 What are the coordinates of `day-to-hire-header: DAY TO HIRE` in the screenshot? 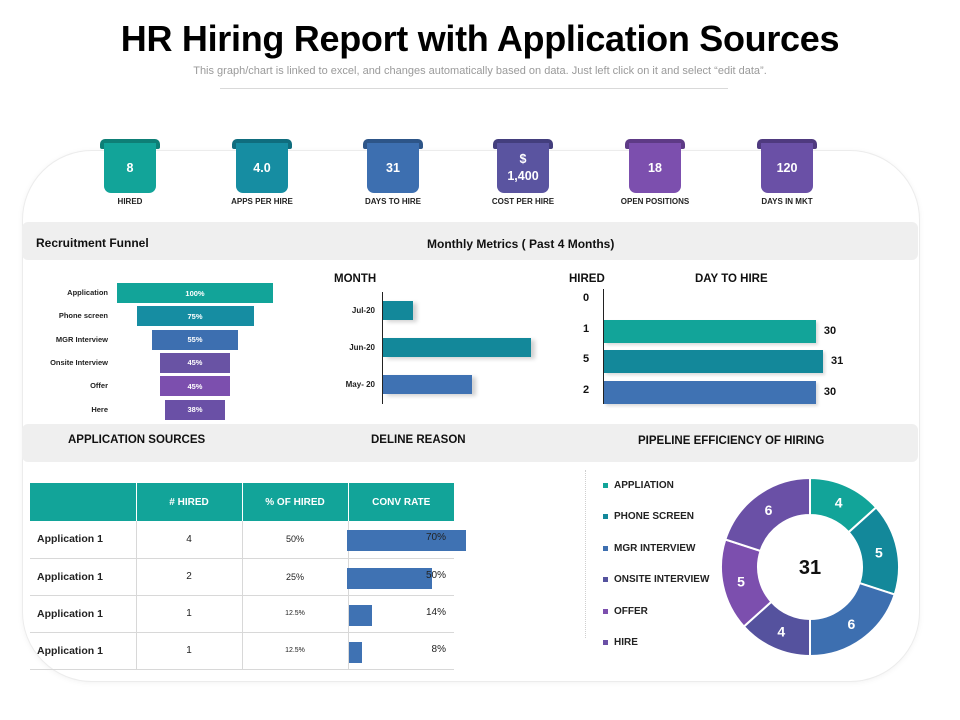 It's located at (731, 279).